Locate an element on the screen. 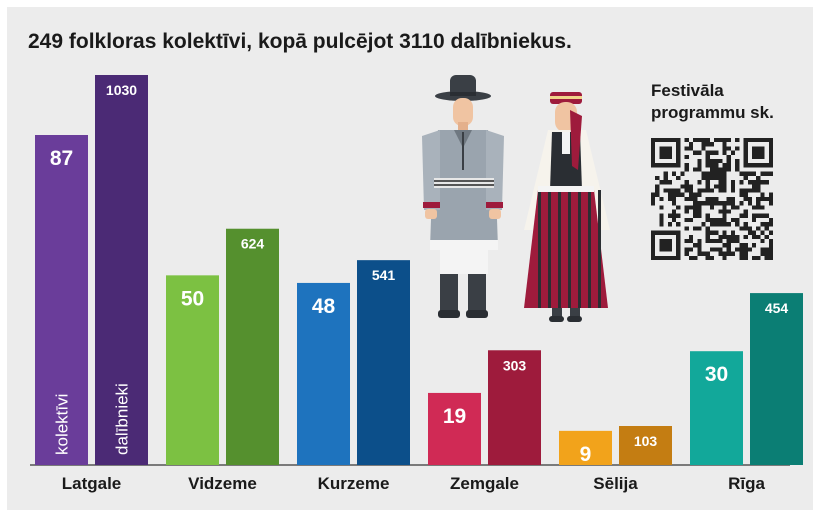 This screenshot has width=820, height=517. qr-code-icon is located at coordinates (712, 199).